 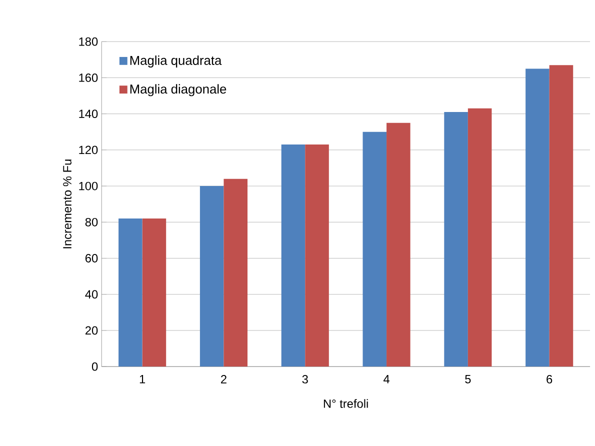 What do you see at coordinates (346, 403) in the screenshot?
I see `x-axis-title: N° trefoli` at bounding box center [346, 403].